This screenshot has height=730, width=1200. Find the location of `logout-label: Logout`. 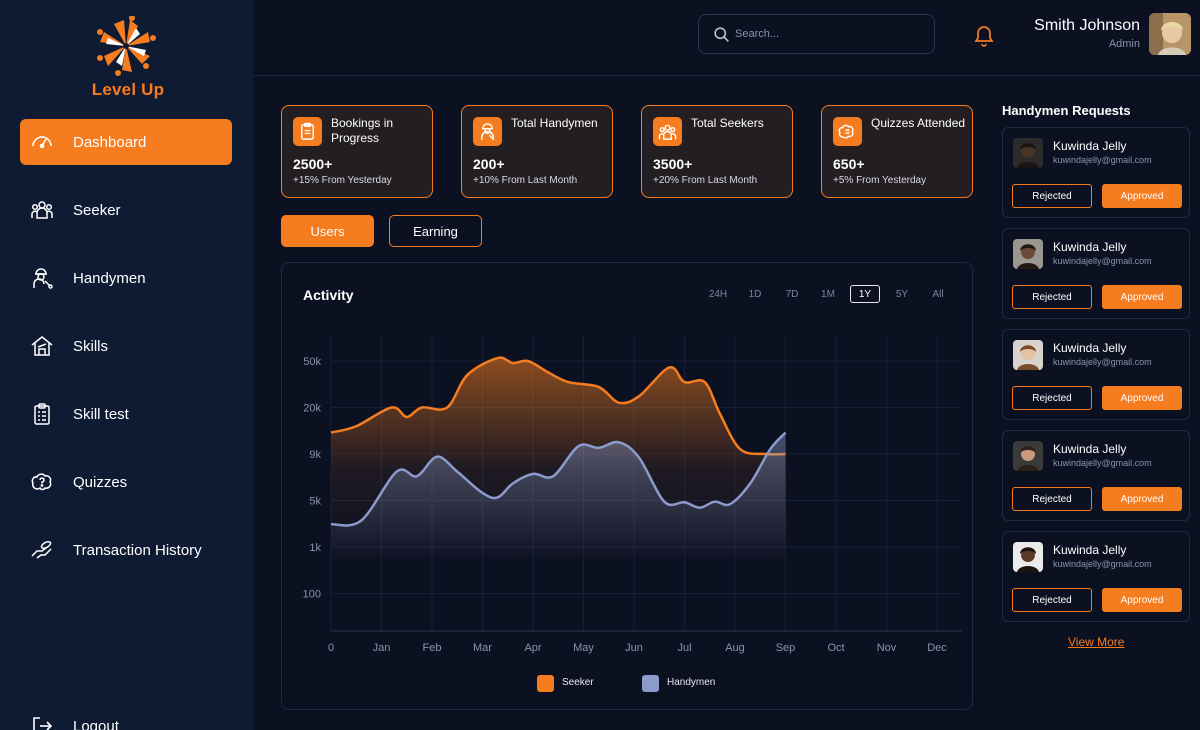

logout-label: Logout is located at coordinates (96, 723).